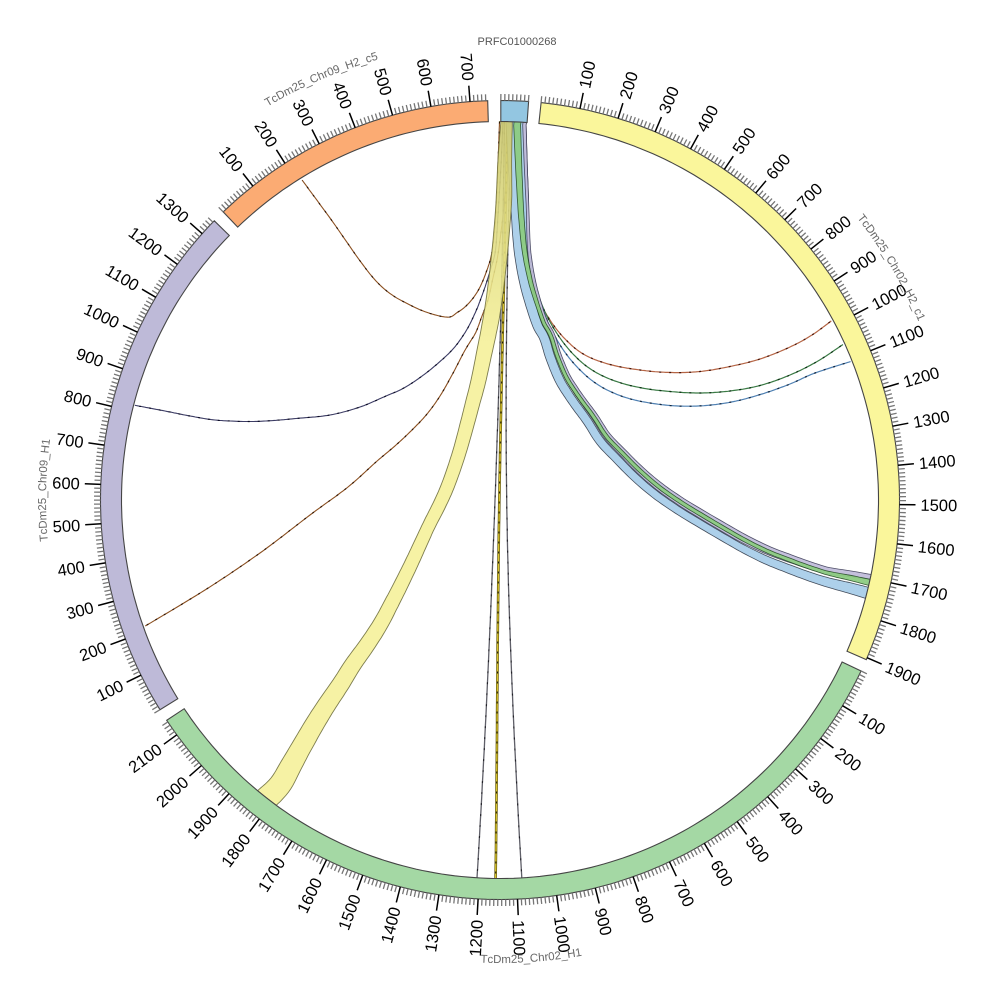 This screenshot has height=1000, width=1000. What do you see at coordinates (433, 933) in the screenshot?
I see `svg-text: 1300` at bounding box center [433, 933].